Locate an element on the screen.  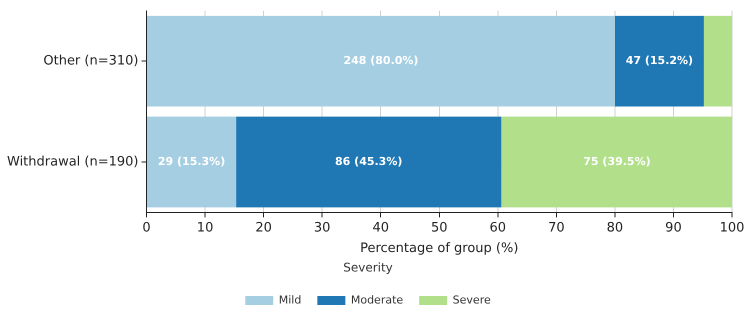
x-tick-label: 60 is located at coordinates (498, 228).